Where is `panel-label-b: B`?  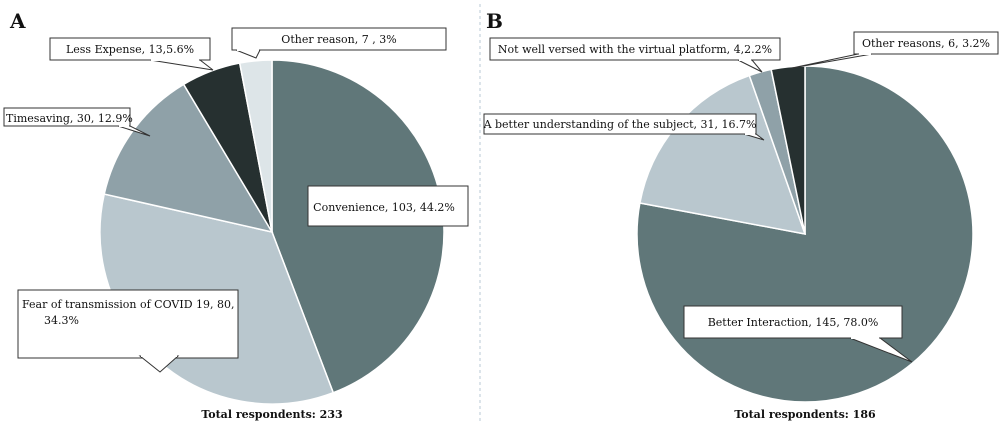
panel-label-b: B is located at coordinates (494, 21).